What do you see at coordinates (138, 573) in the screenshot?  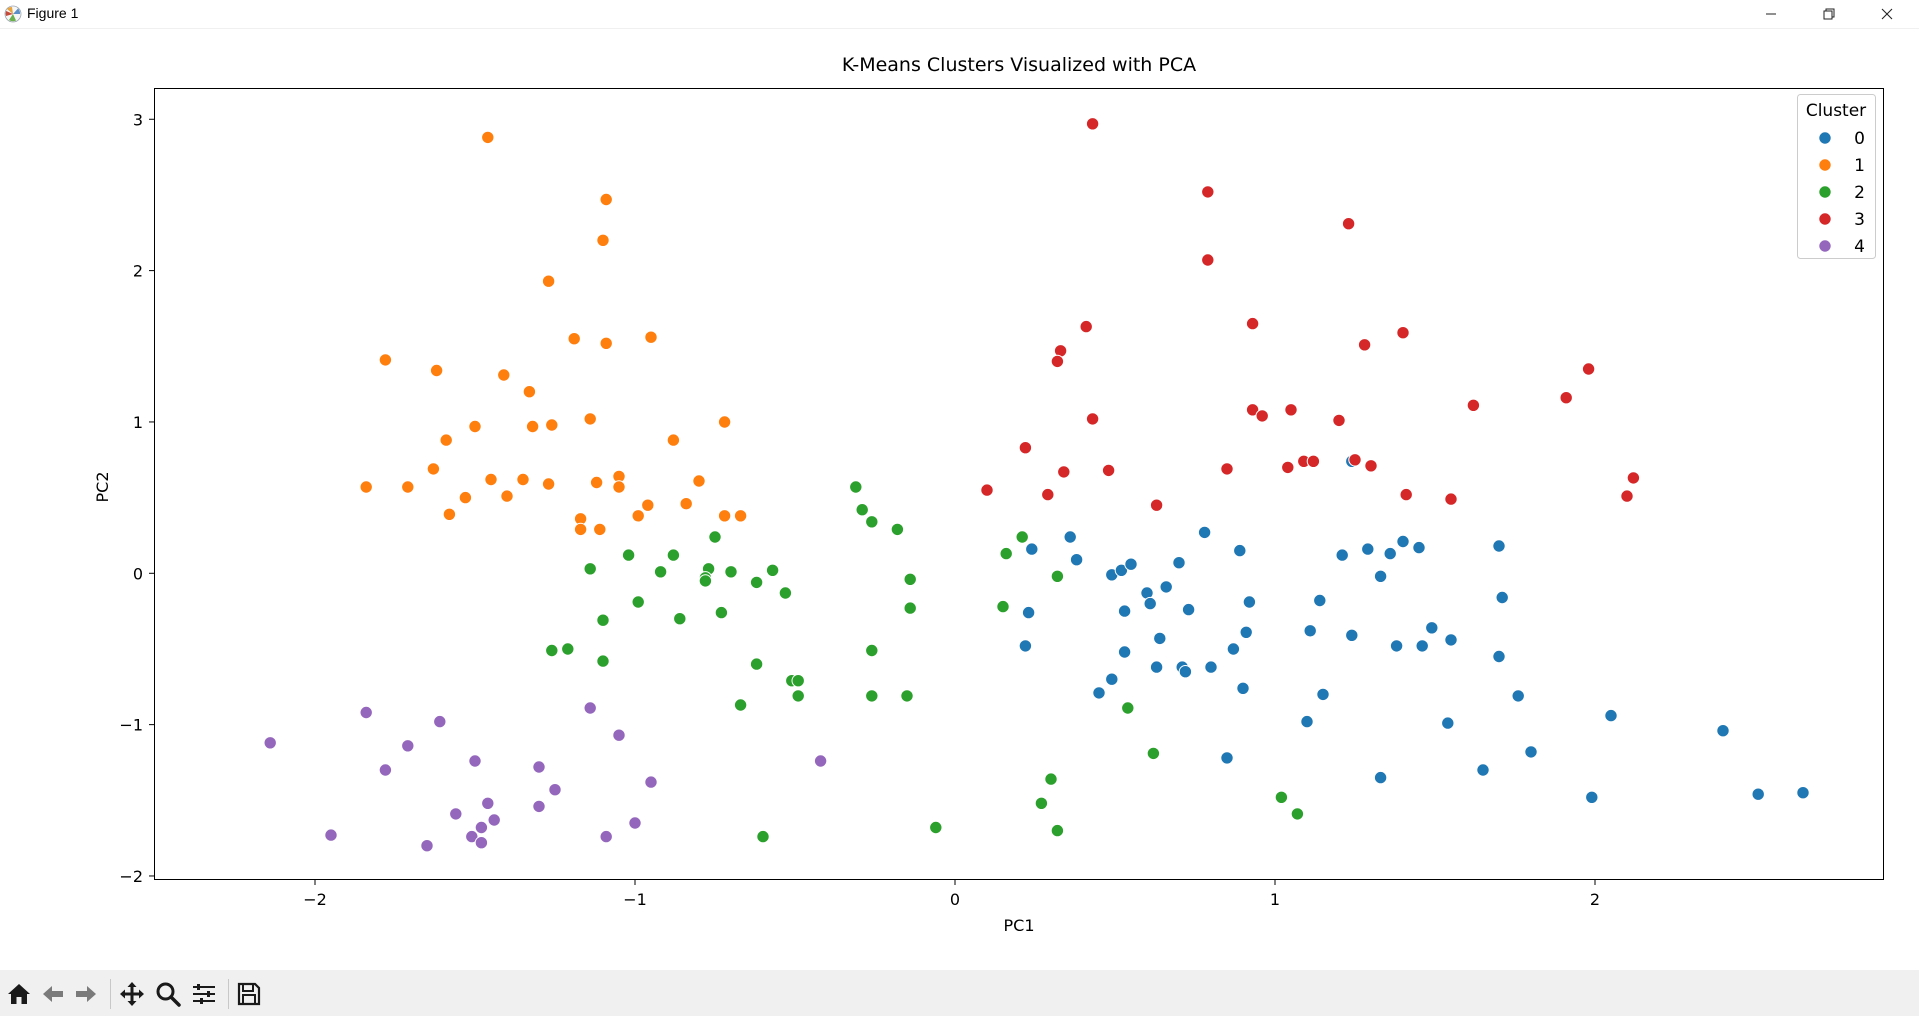 I see `y-tick-label: 0` at bounding box center [138, 573].